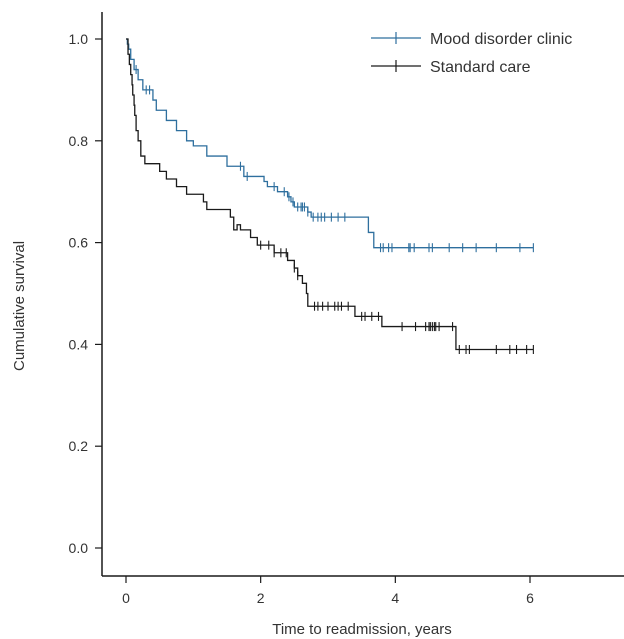  Describe the element at coordinates (362, 629) in the screenshot. I see `x-axis-title: Time to readmission, years` at that location.